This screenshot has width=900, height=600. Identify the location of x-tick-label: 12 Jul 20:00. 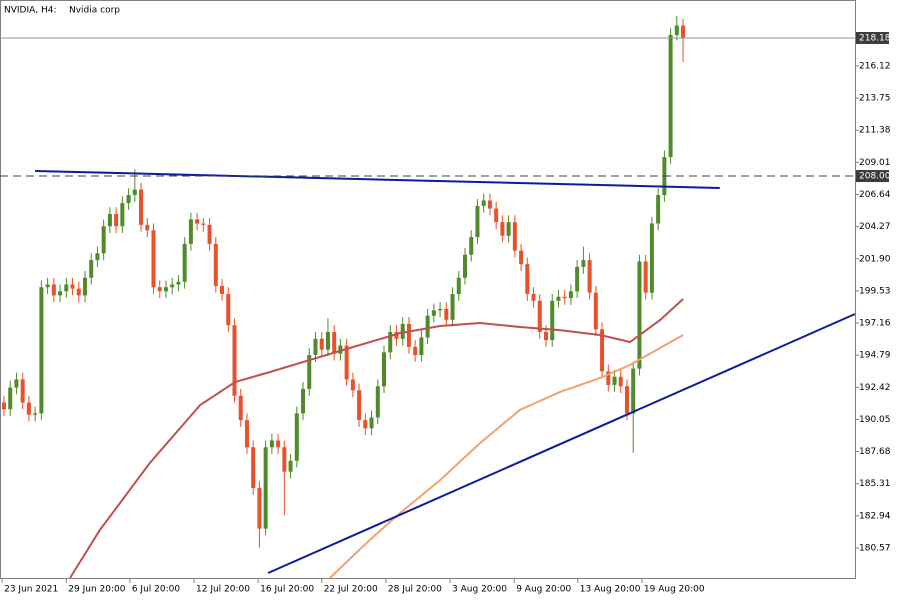
(223, 590).